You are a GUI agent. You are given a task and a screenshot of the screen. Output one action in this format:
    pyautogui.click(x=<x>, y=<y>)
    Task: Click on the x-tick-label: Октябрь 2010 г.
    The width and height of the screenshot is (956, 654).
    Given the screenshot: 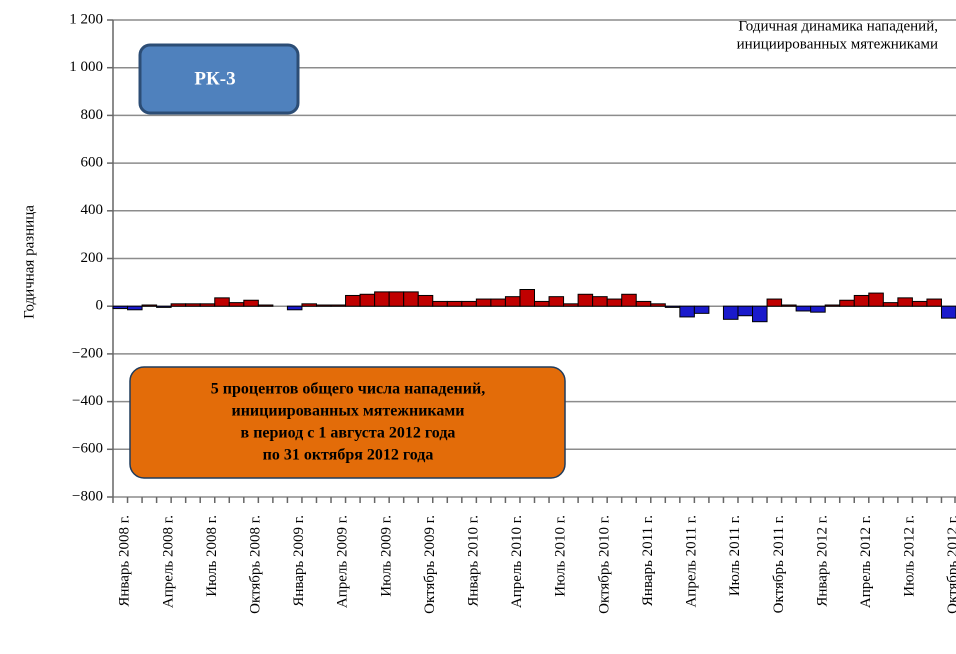 What is the action you would take?
    pyautogui.click(x=604, y=564)
    